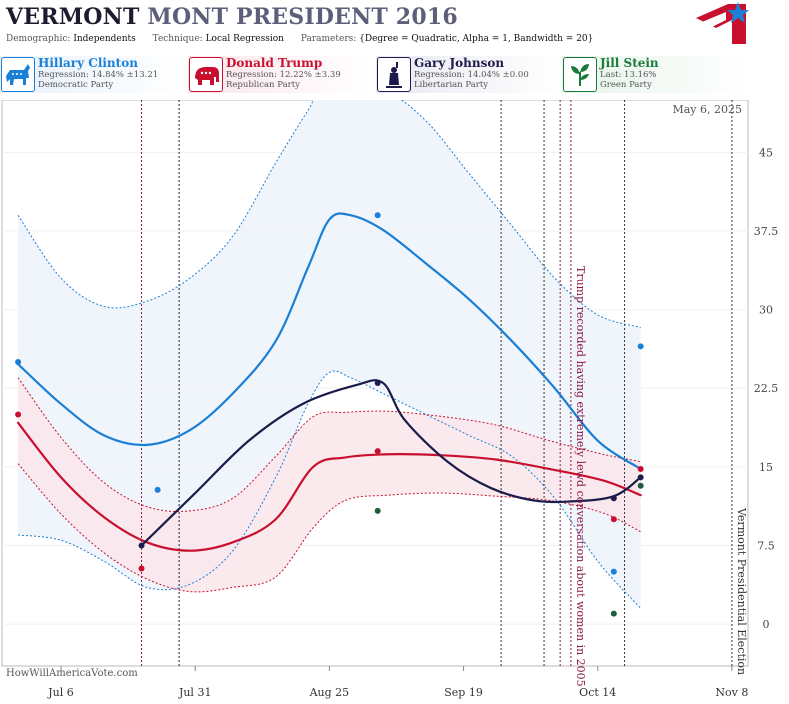 The width and height of the screenshot is (789, 704). What do you see at coordinates (195, 692) in the screenshot?
I see `x-tick-label: Jul 31` at bounding box center [195, 692].